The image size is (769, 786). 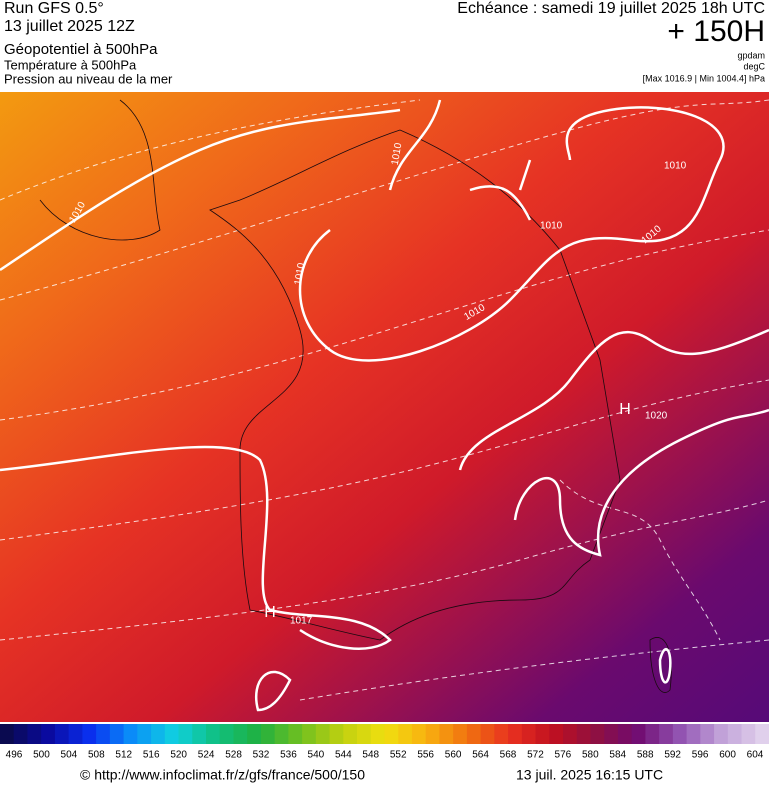 I want to click on isobar-label: 1020, so click(x=656, y=416).